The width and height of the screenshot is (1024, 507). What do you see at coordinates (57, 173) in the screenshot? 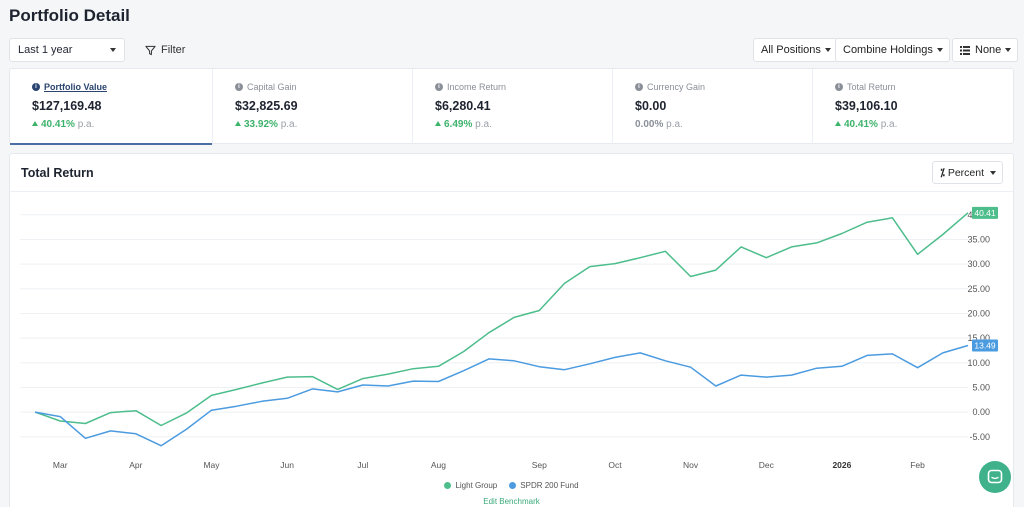
I see `chart-title: Total Return` at bounding box center [57, 173].